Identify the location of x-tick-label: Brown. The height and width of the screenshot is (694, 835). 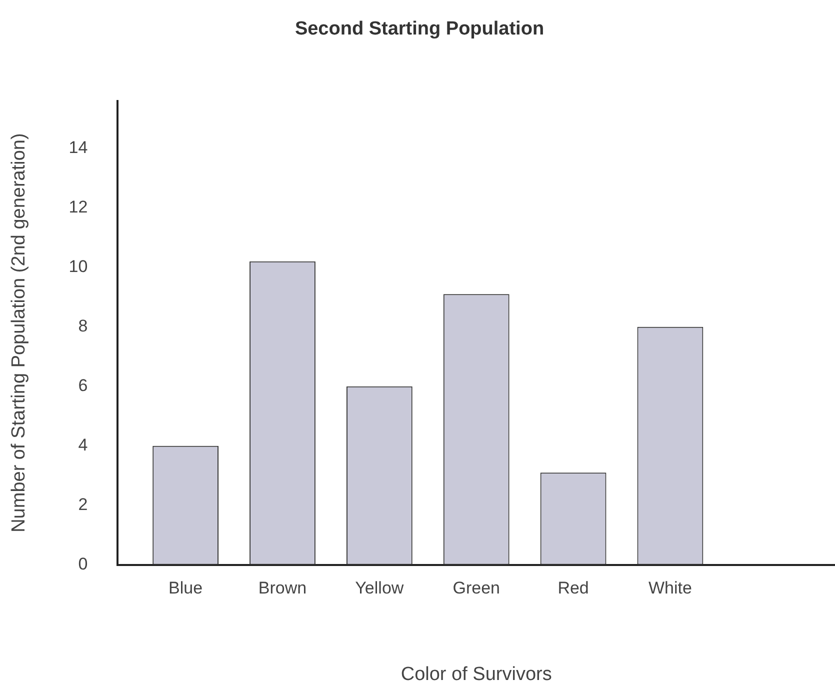
(282, 588).